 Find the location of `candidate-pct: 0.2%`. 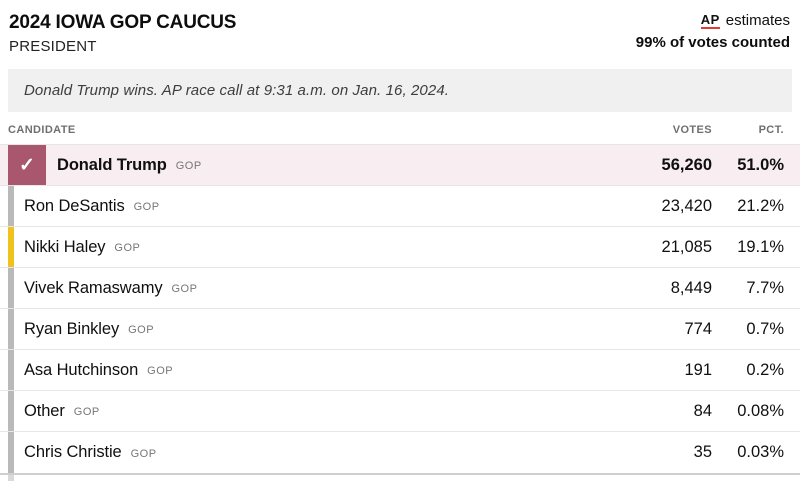

candidate-pct: 0.2% is located at coordinates (765, 369).